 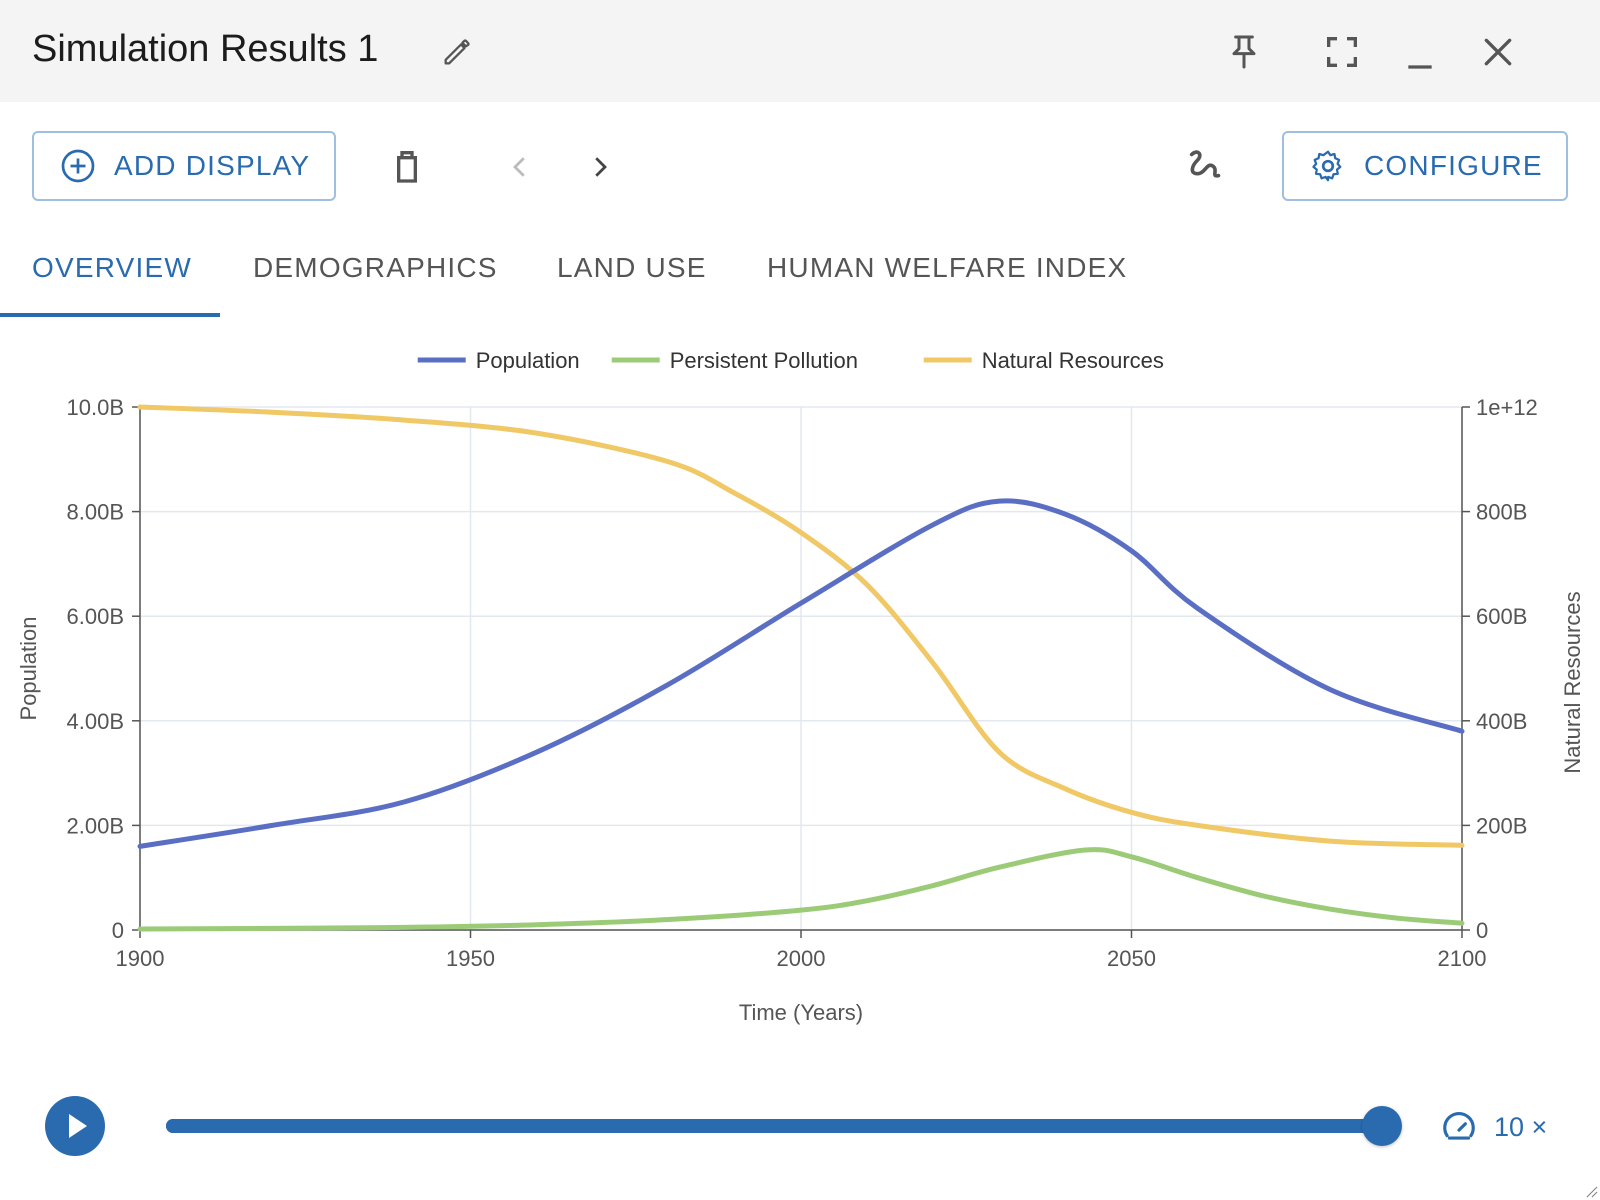 I want to click on y-tick-label: 8.00B, so click(x=96, y=512).